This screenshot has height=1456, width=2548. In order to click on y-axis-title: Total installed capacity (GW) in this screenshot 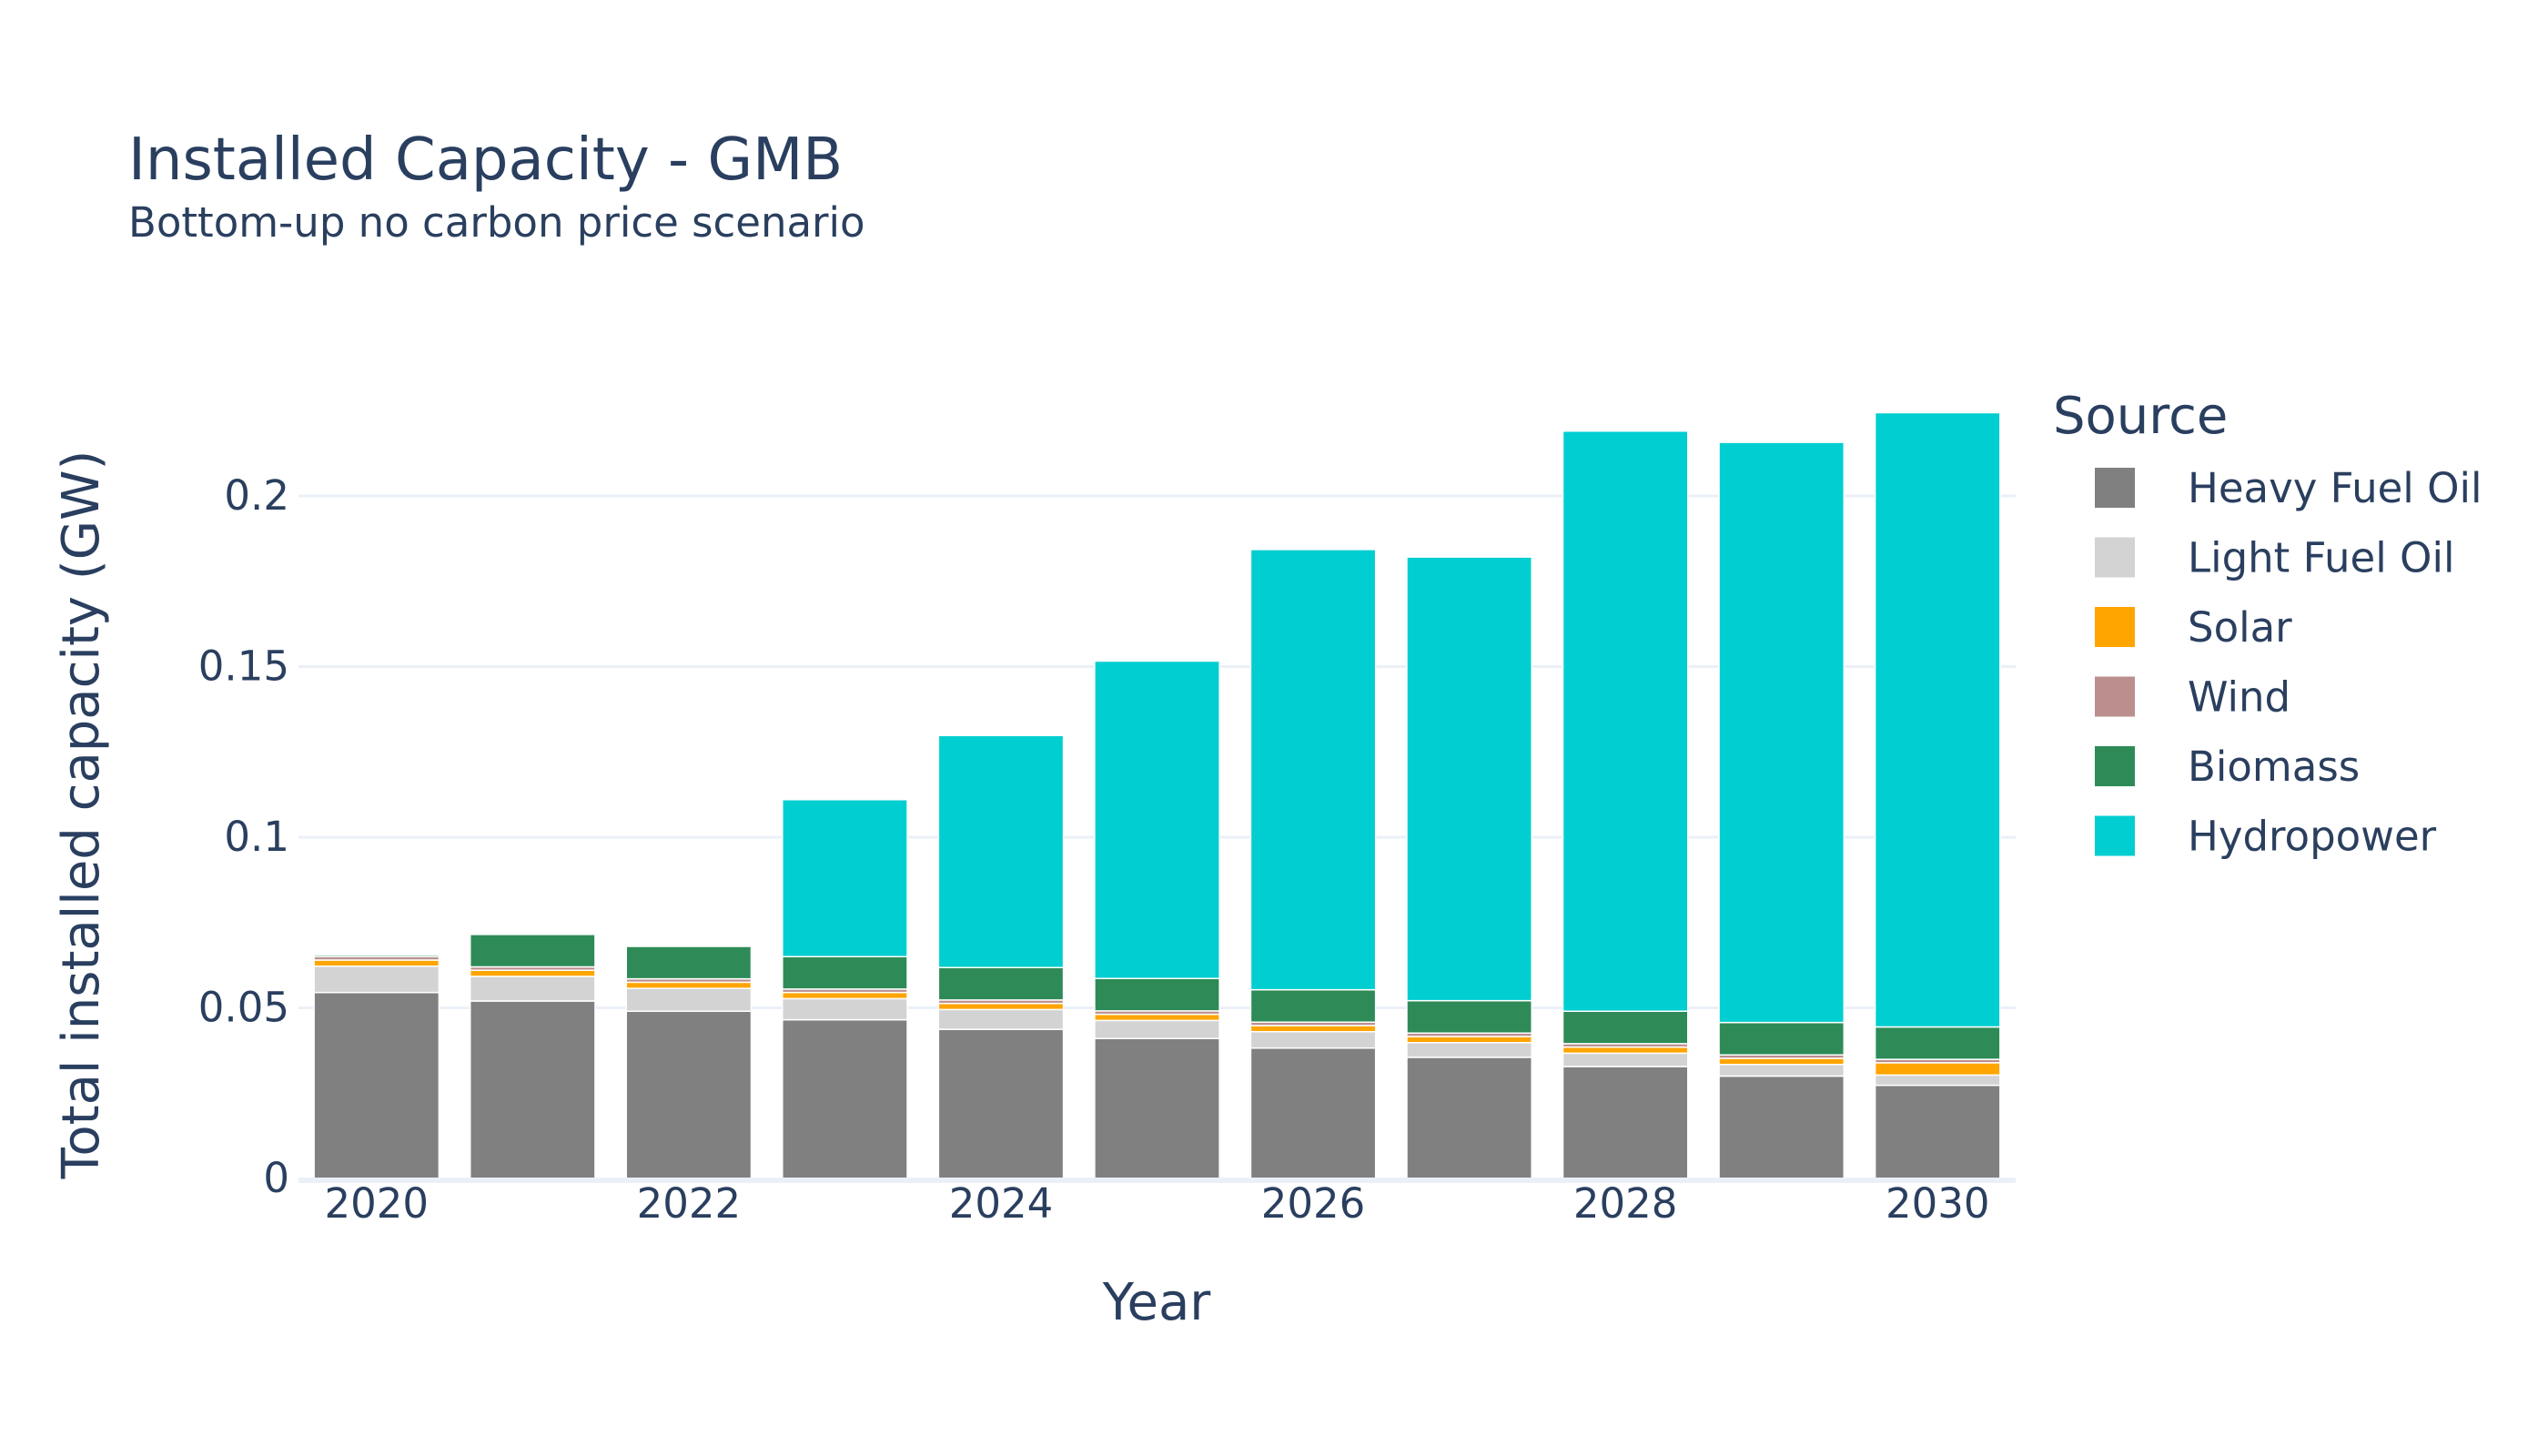, I will do `click(81, 815)`.